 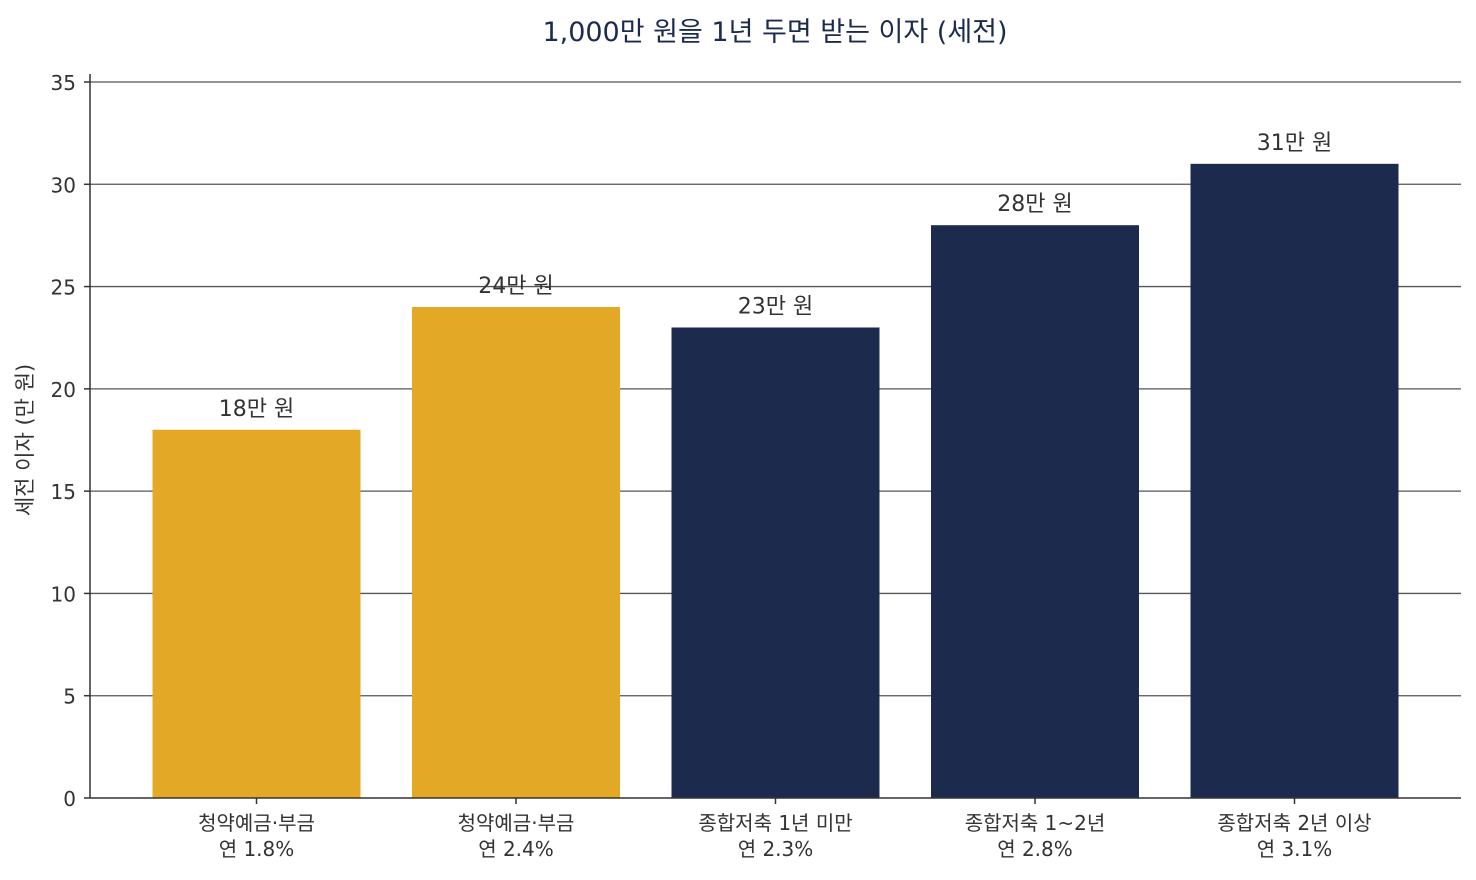 What do you see at coordinates (1034, 204) in the screenshot?
I see `bar-value-label: 28만 원` at bounding box center [1034, 204].